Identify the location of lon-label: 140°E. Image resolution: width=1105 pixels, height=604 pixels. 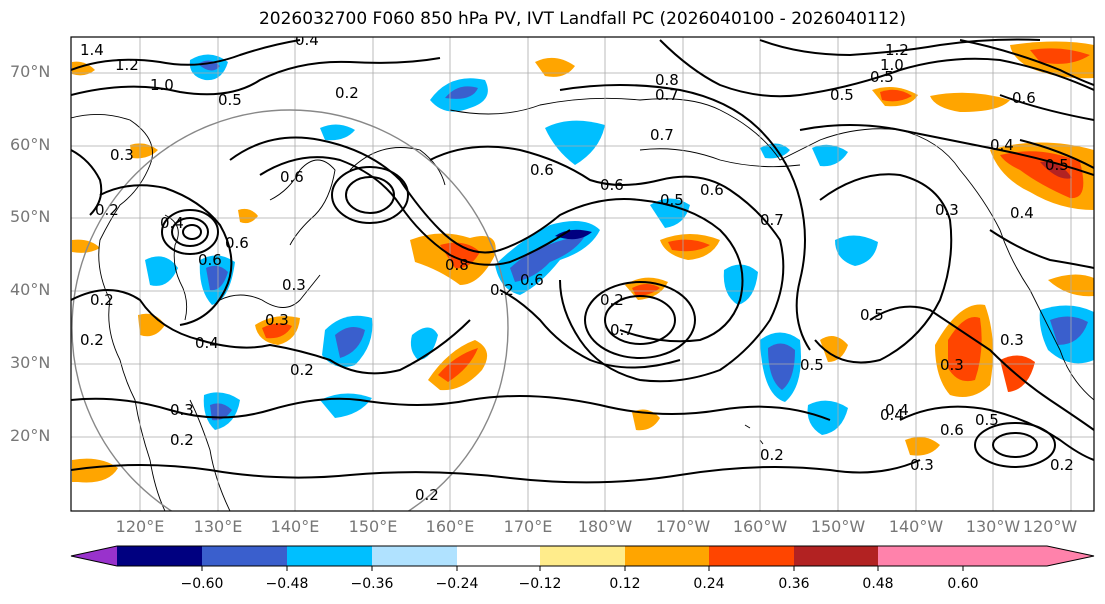
(295, 526).